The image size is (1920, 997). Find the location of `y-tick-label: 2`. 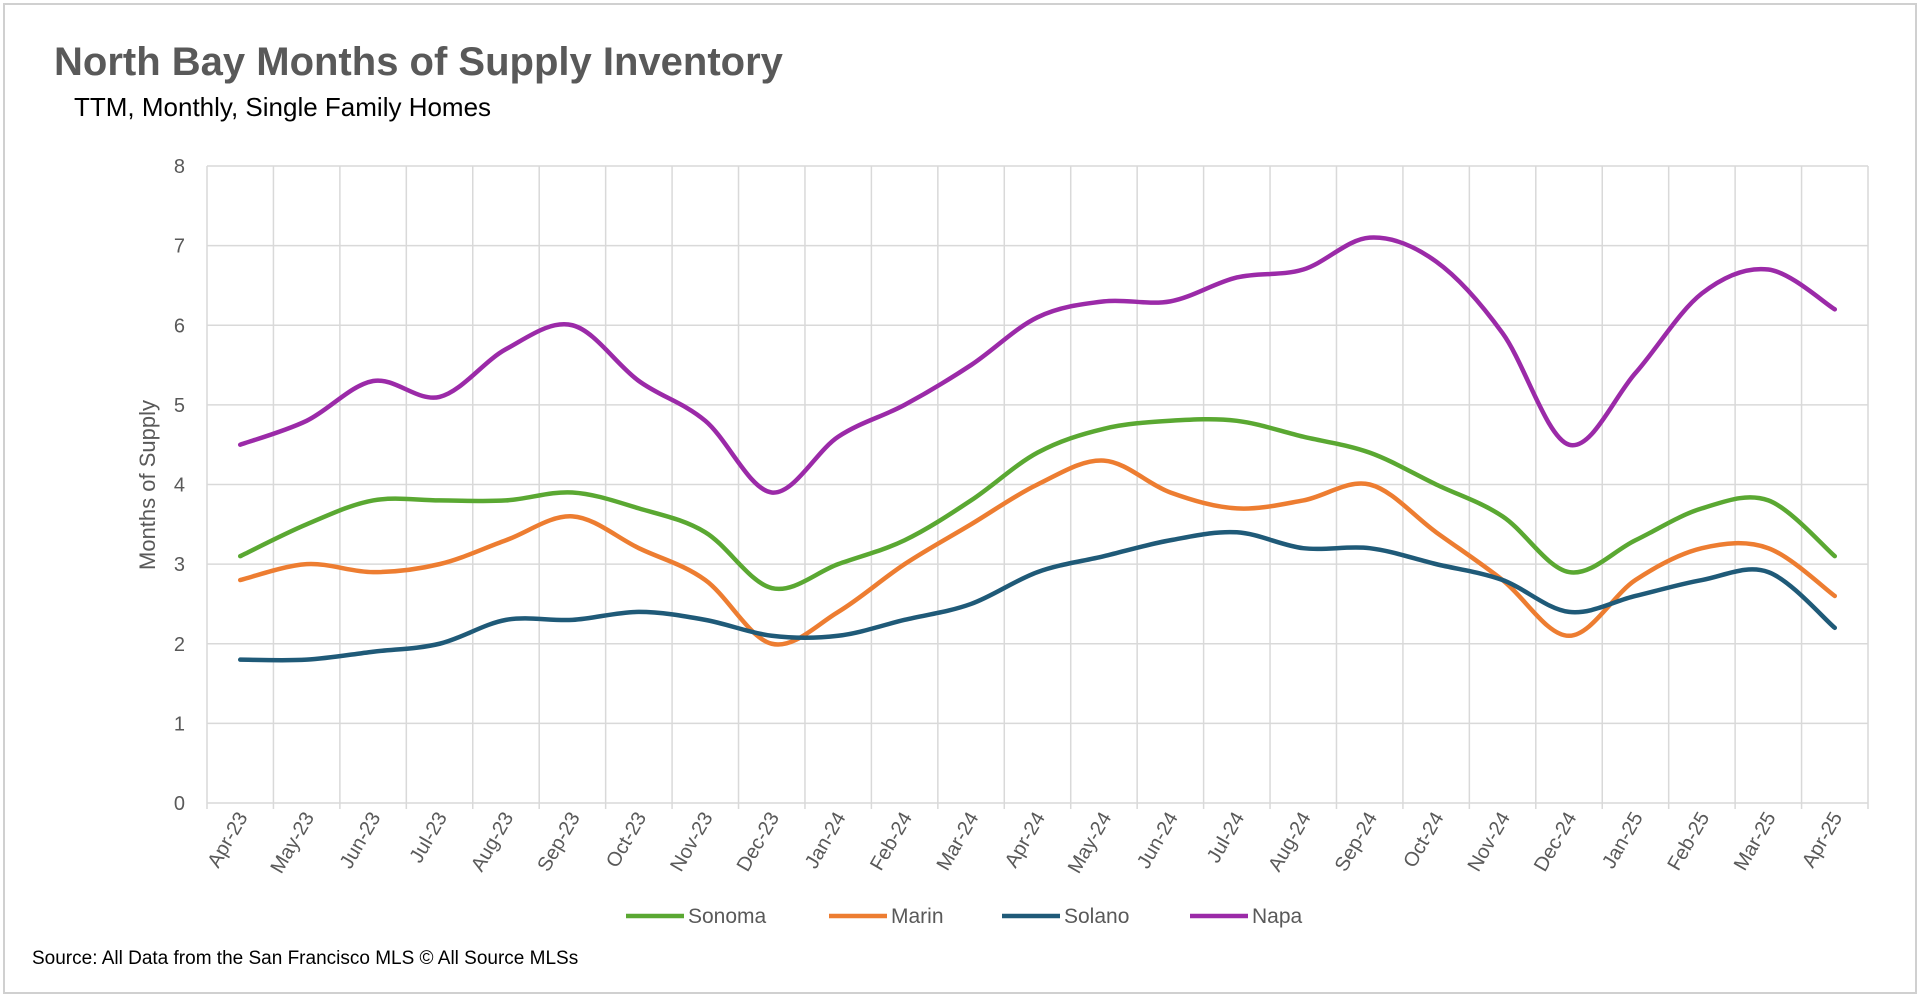

y-tick-label: 2 is located at coordinates (179, 645).